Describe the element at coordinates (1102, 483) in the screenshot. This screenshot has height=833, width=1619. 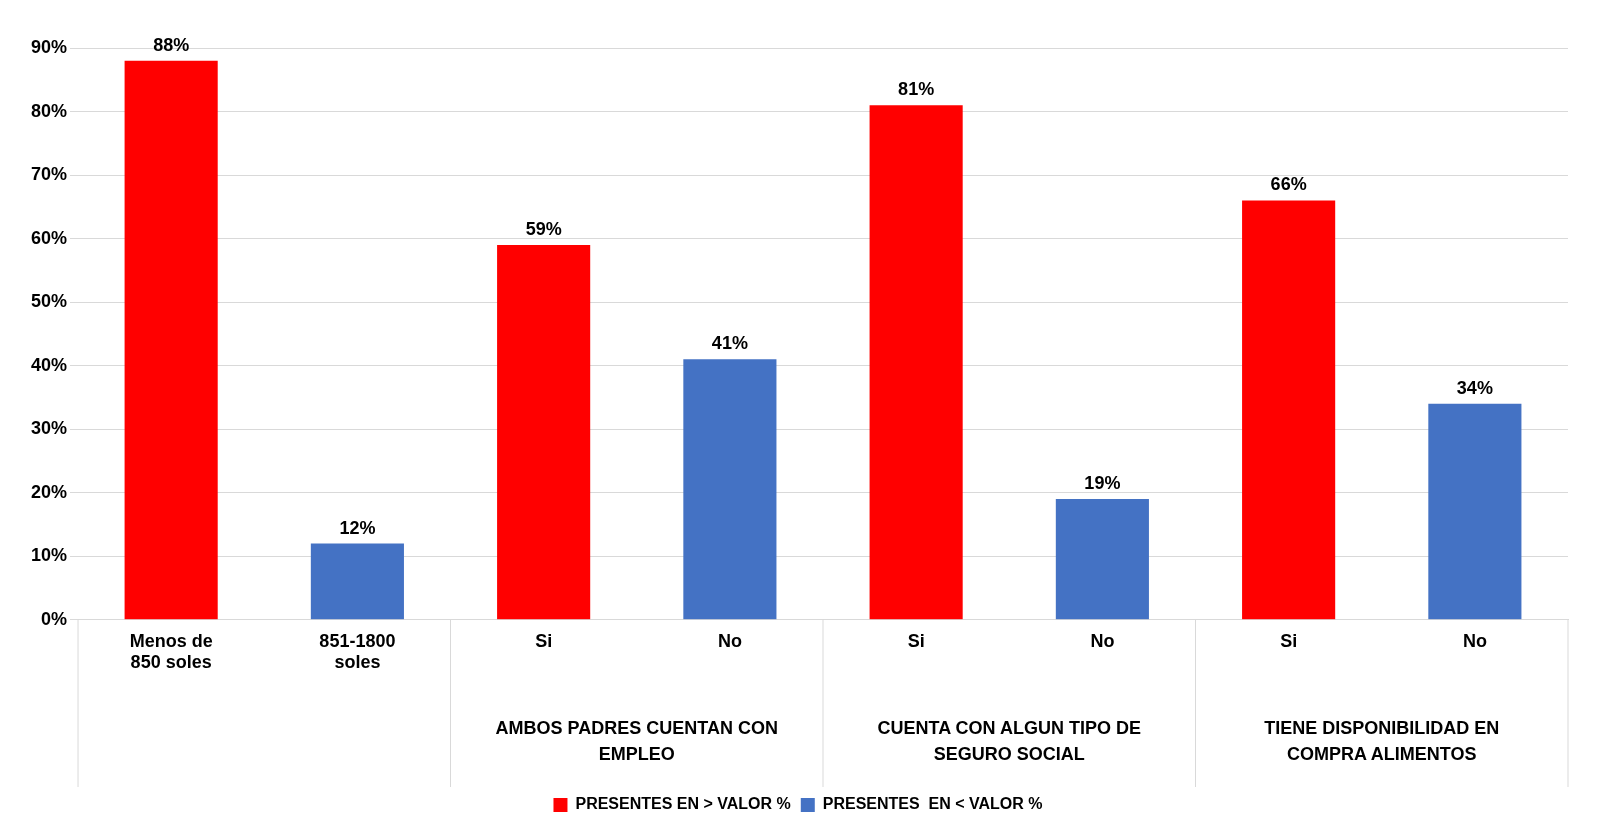
I see `data-label: 19%` at that location.